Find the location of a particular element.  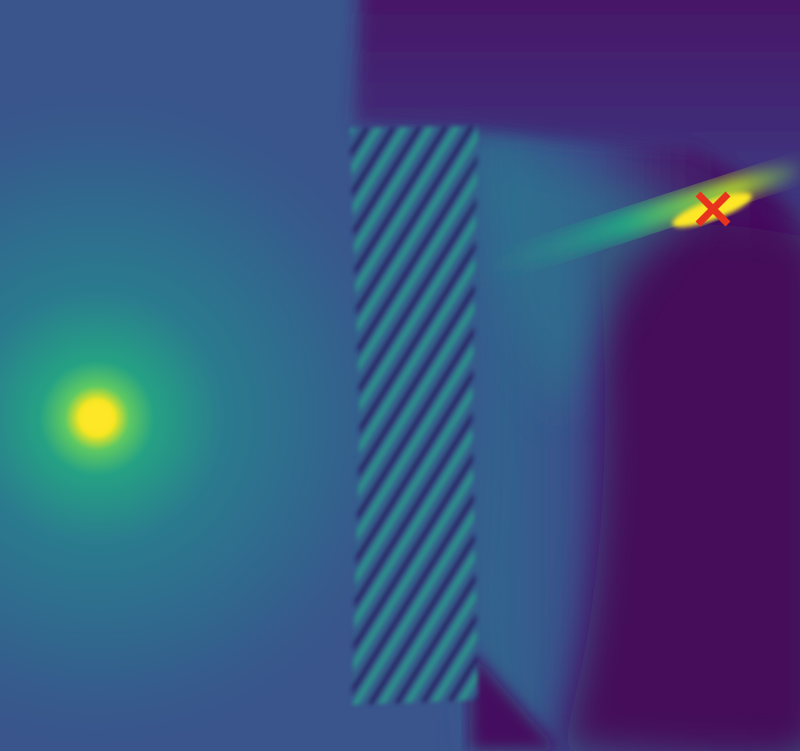

lower-shadow is located at coordinates (515, 700).